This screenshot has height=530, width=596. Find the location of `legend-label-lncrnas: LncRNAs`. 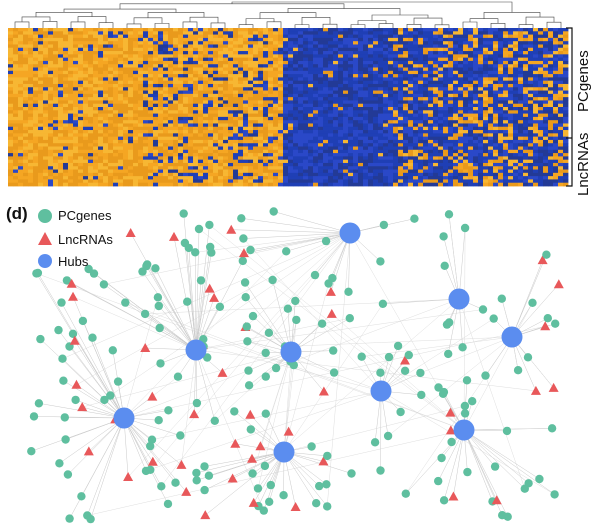

legend-label-lncrnas: LncRNAs is located at coordinates (85, 239).